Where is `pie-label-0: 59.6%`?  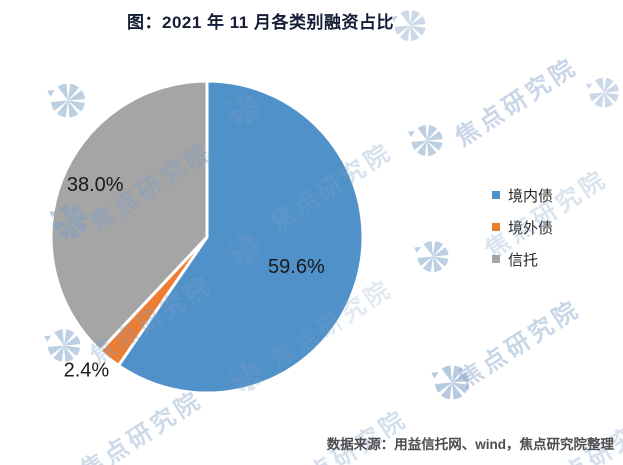 pie-label-0: 59.6% is located at coordinates (296, 267).